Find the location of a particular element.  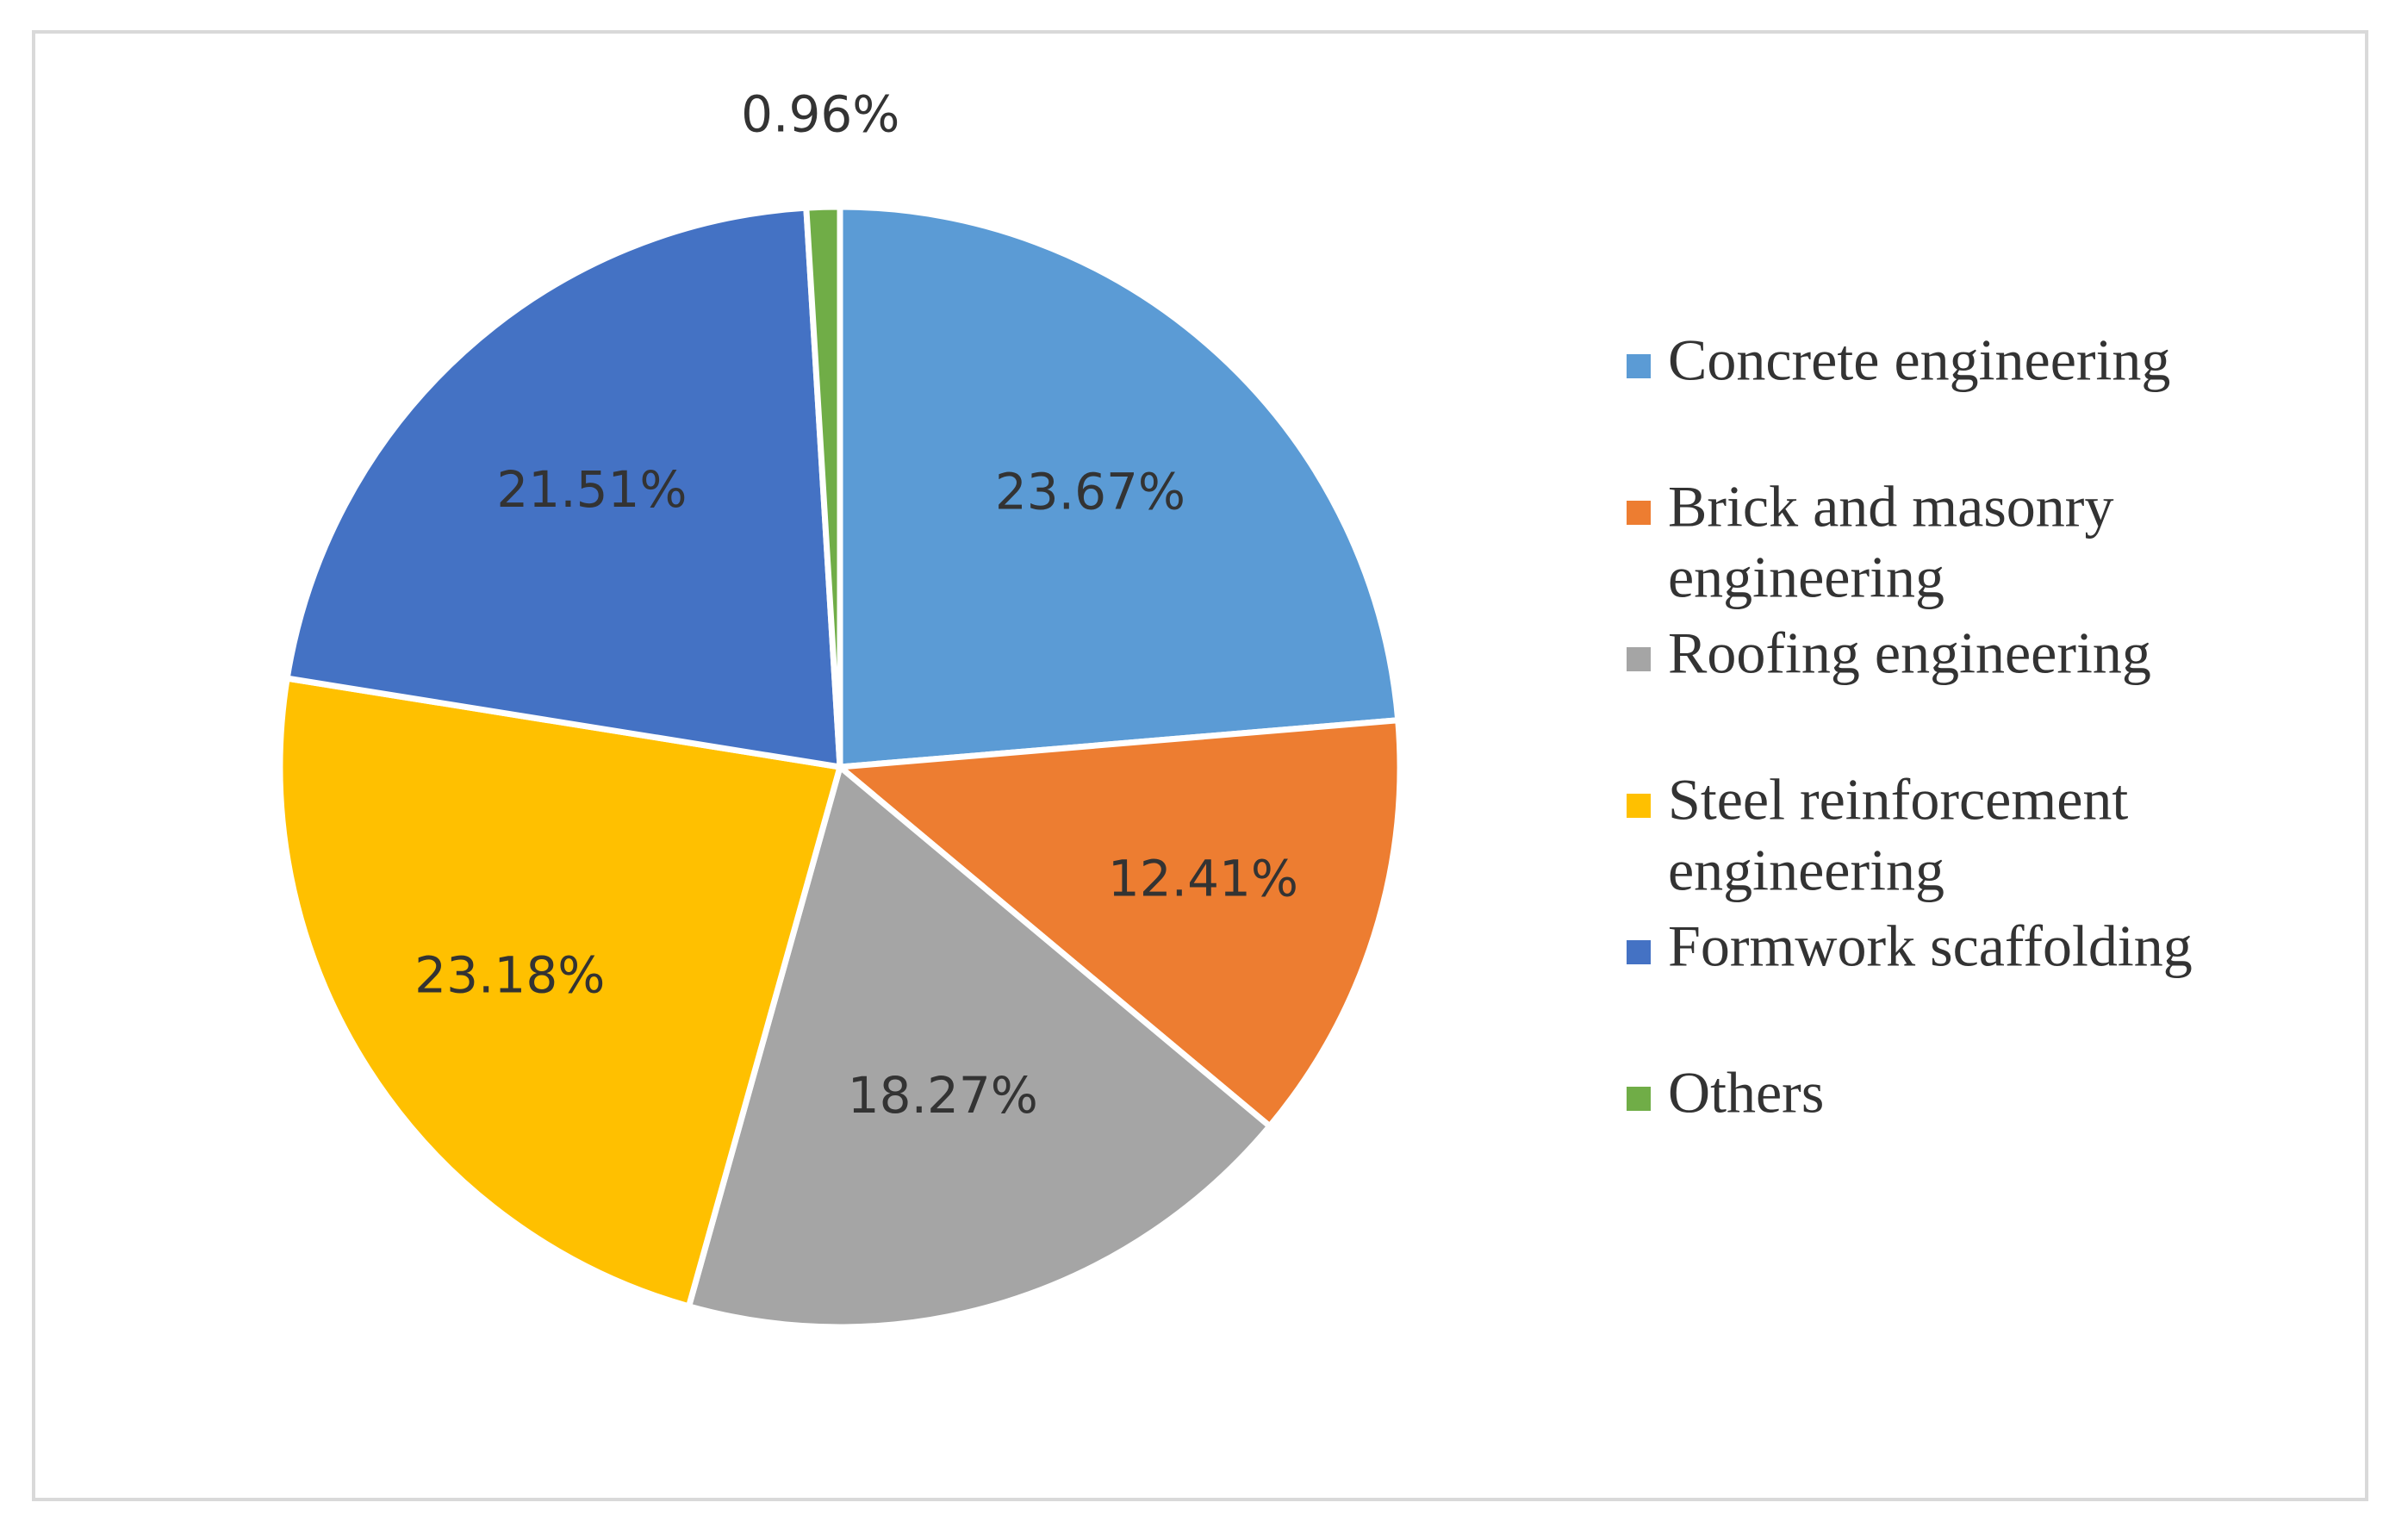

legend-label: Concrete engineering is located at coordinates (1919, 360).